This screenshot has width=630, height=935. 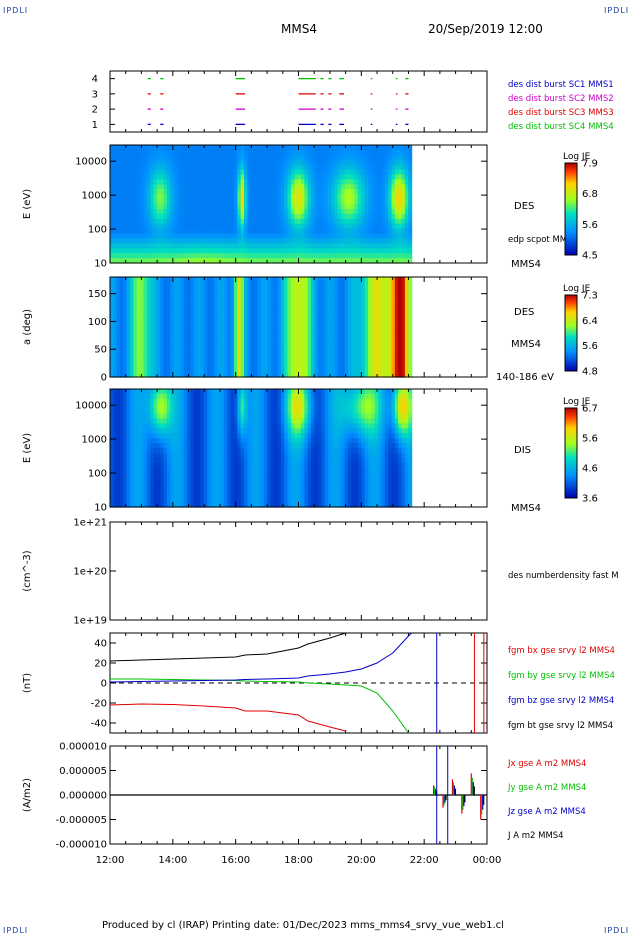 I want to click on des-energy-colorbar-tick-label: 7.9, so click(x=590, y=164).